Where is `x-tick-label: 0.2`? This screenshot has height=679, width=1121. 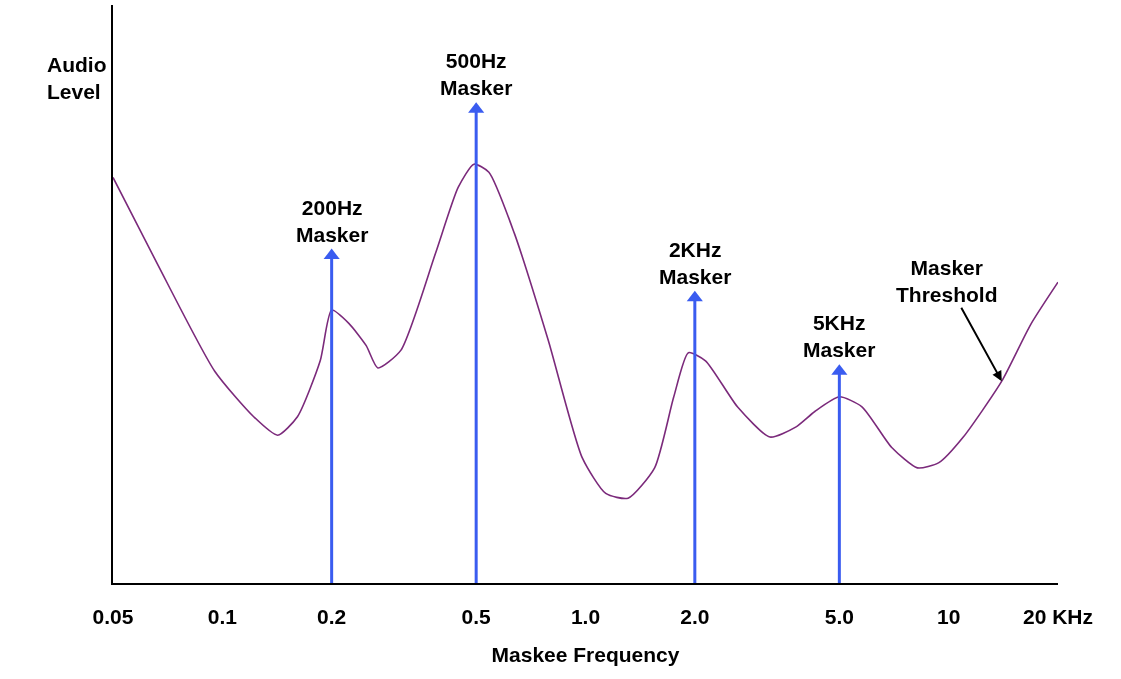
x-tick-label: 0.2 is located at coordinates (332, 616).